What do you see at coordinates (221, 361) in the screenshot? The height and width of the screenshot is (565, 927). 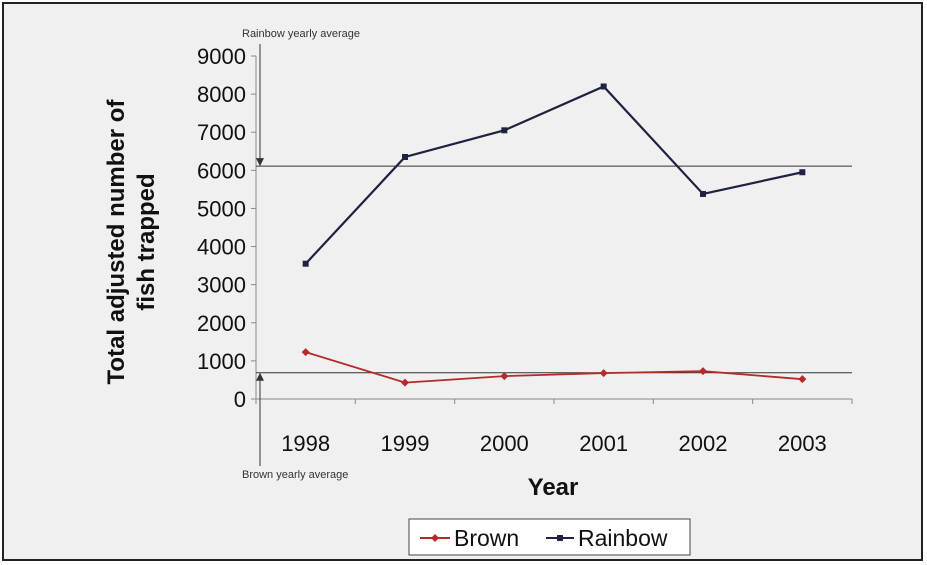 I see `y-tick-label: 1000` at bounding box center [221, 361].